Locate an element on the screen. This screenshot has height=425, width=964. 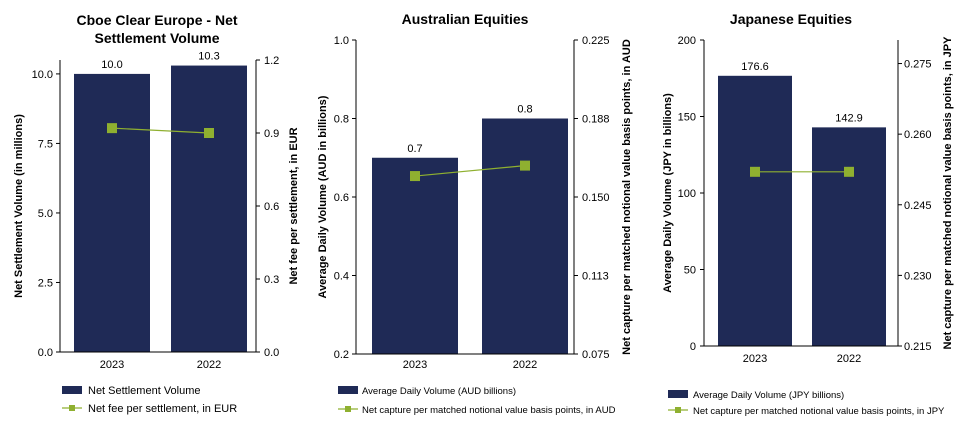
y2-tick-label: 0.275 is located at coordinates (918, 65).